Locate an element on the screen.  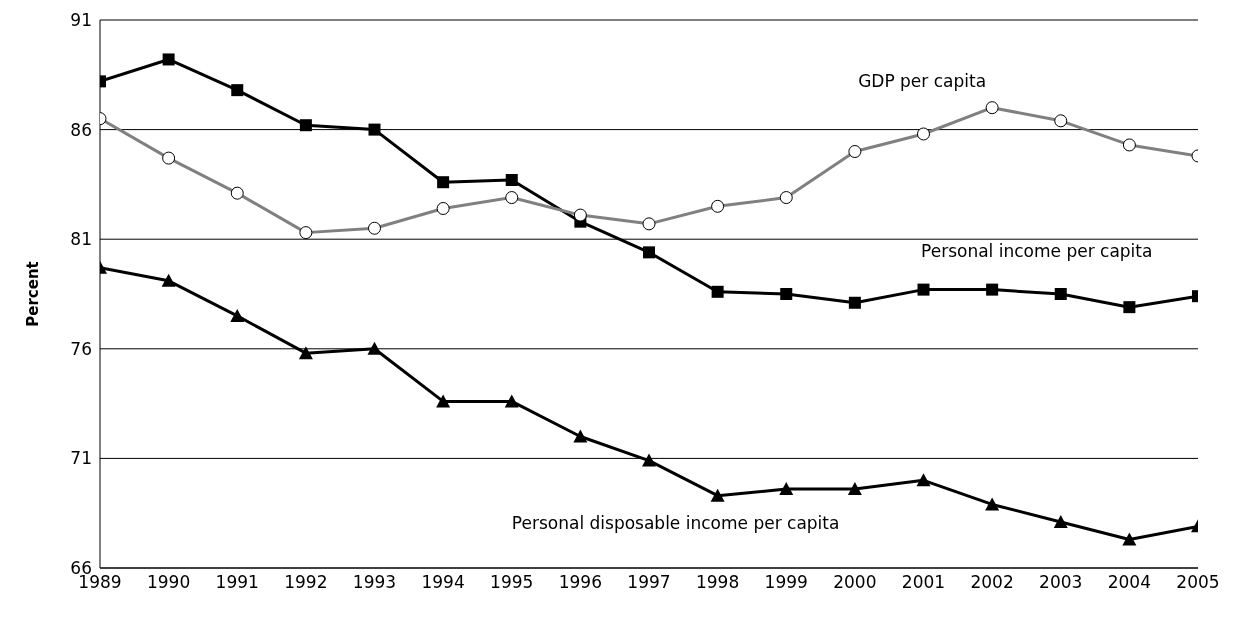
x-tick-label: 1998 is located at coordinates (717, 582).